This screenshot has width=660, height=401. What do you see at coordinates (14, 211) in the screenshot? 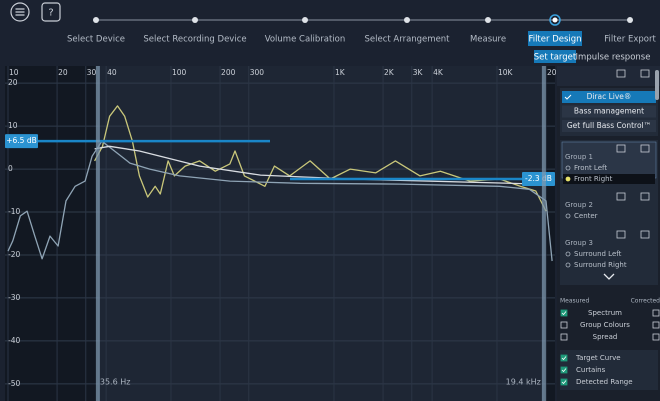
I see `y-tick-label: -10` at bounding box center [14, 211].